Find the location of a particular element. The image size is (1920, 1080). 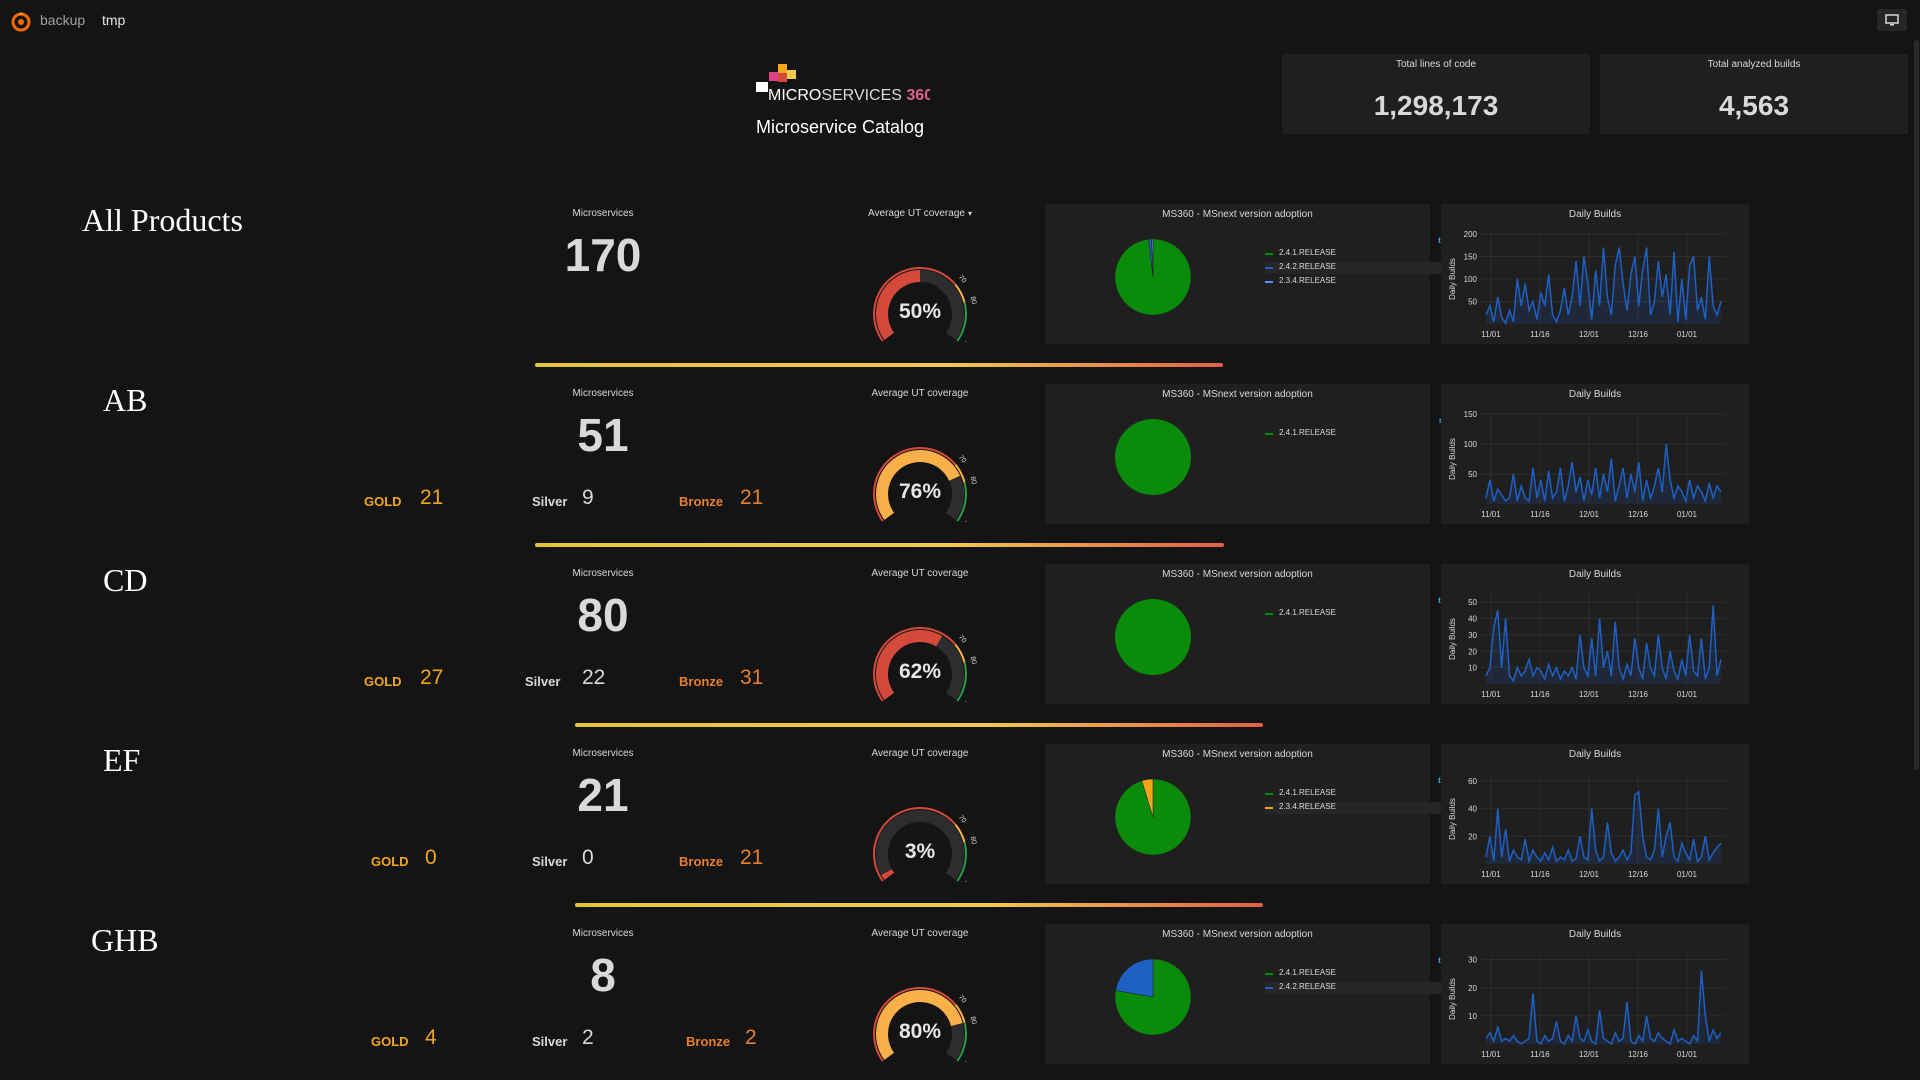

gauge-tick-label: 70 is located at coordinates (962, 819).